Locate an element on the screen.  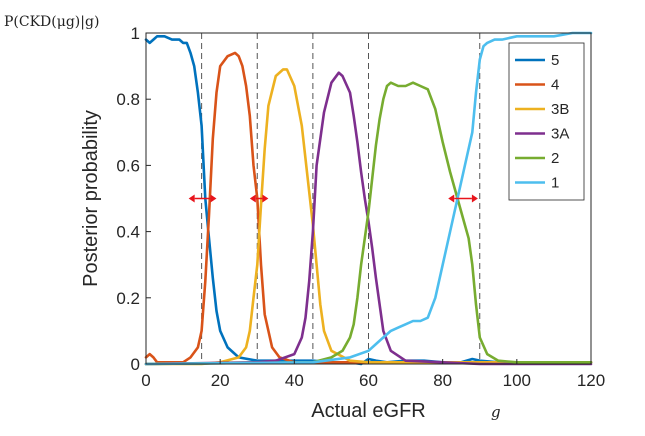
legend-box is located at coordinates (546, 121).